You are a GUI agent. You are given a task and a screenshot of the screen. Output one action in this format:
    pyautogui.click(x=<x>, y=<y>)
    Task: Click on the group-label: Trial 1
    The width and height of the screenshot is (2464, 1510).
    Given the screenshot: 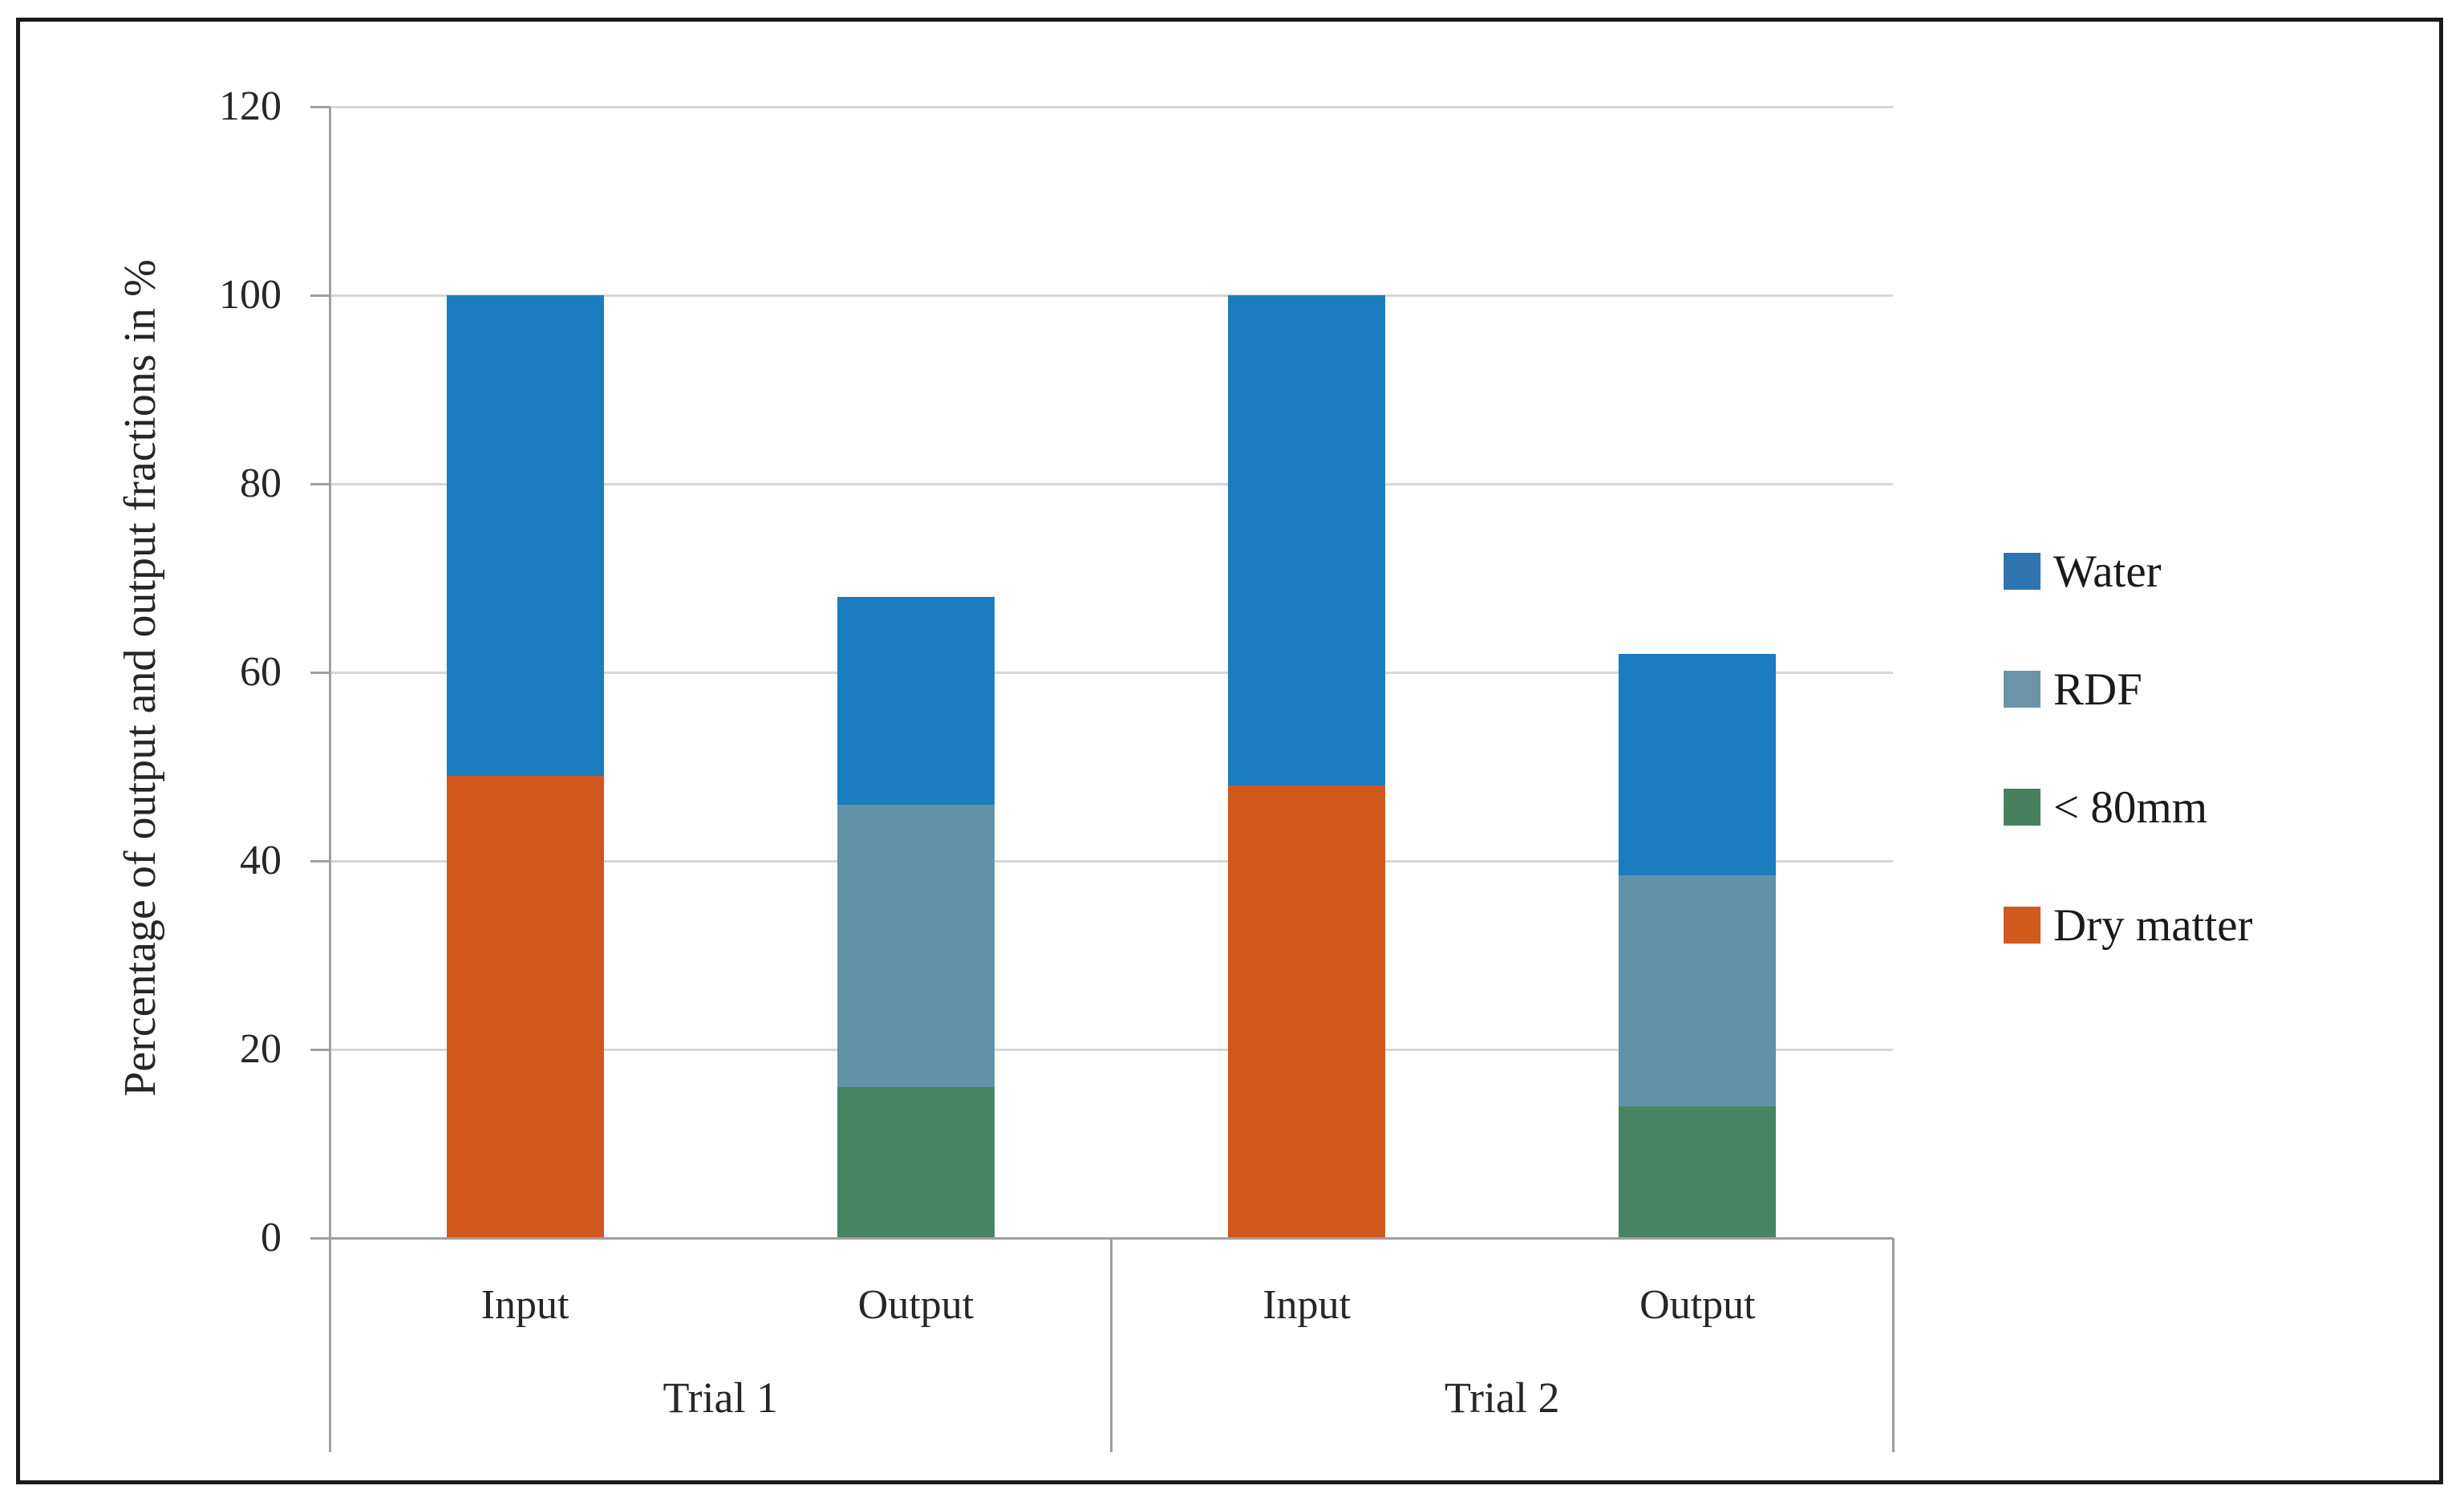 What is the action you would take?
    pyautogui.click(x=721, y=1398)
    